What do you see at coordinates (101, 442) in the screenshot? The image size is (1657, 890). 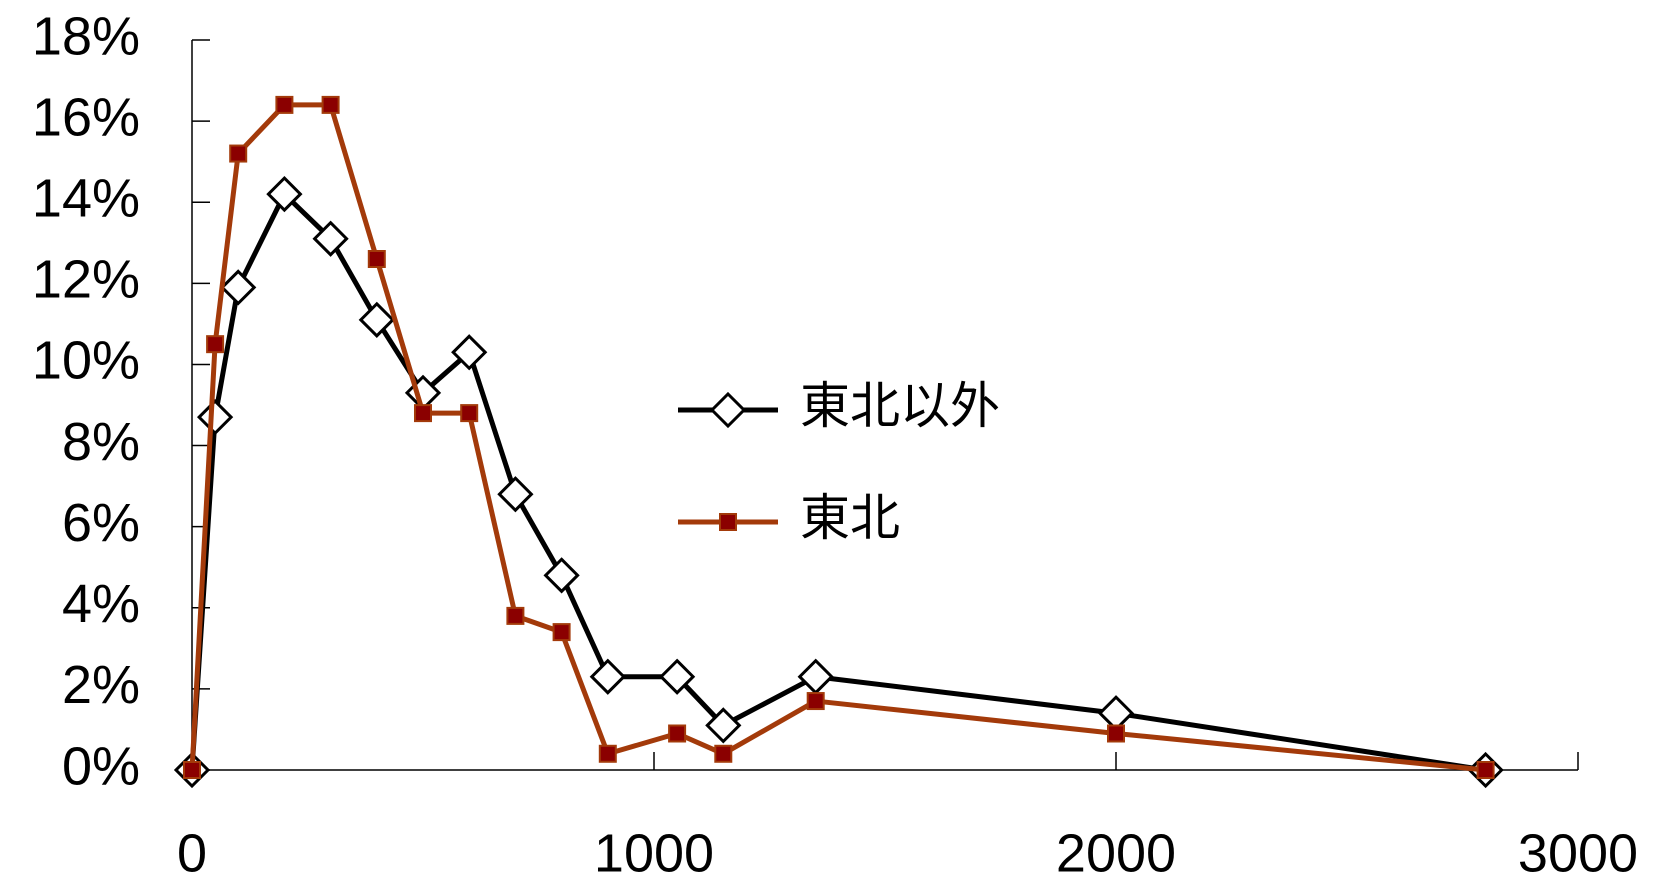 I see `y-tick-label: 8%` at bounding box center [101, 442].